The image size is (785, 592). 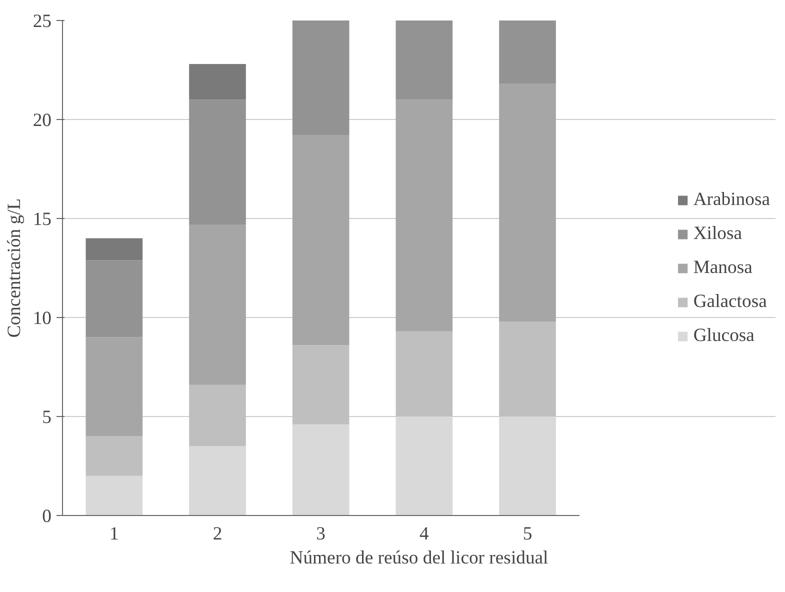 I want to click on y-tick-label: 25, so click(x=42, y=21).